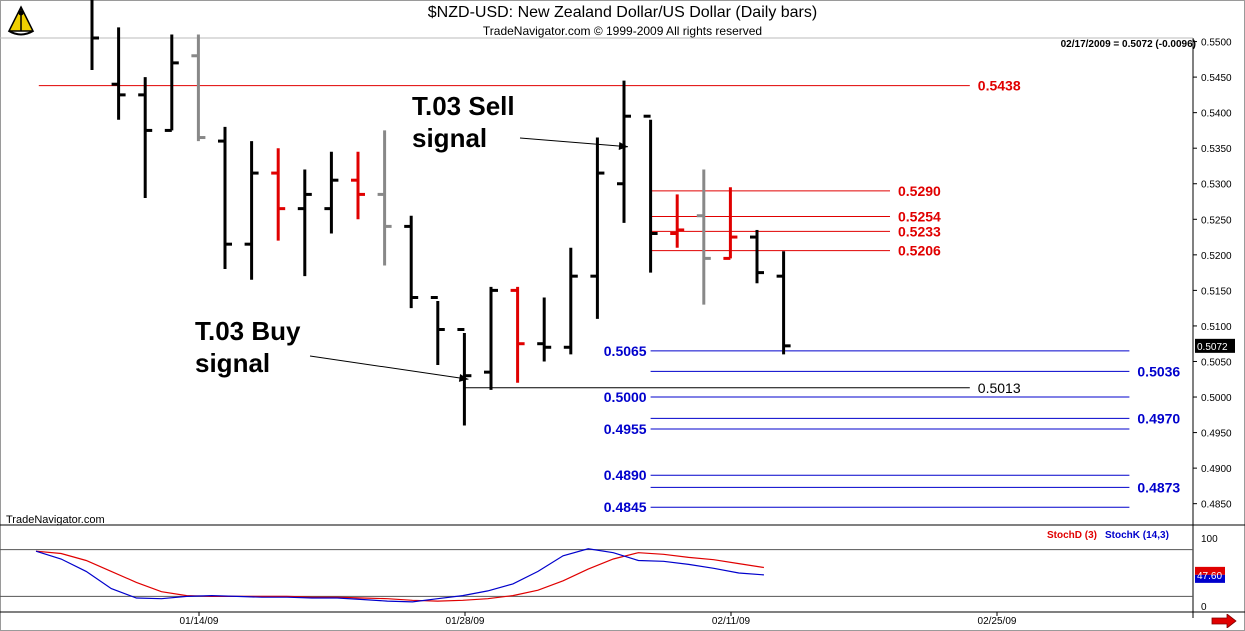 Image resolution: width=1245 pixels, height=631 pixels. What do you see at coordinates (1158, 371) in the screenshot?
I see `level-label: 0.5036` at bounding box center [1158, 371].